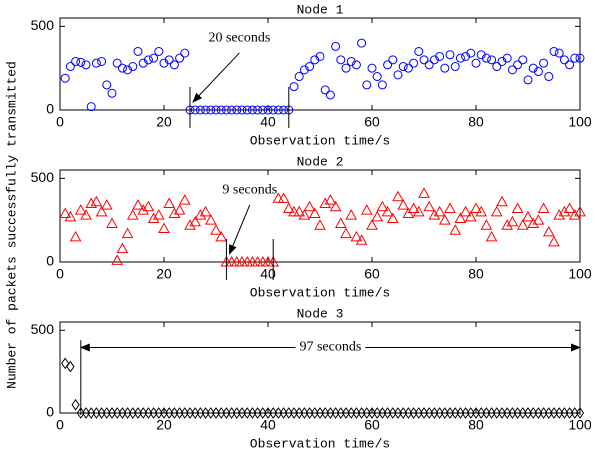 Image resolution: width=595 pixels, height=454 pixels. I want to click on x-tick-label: 0, so click(60, 122).